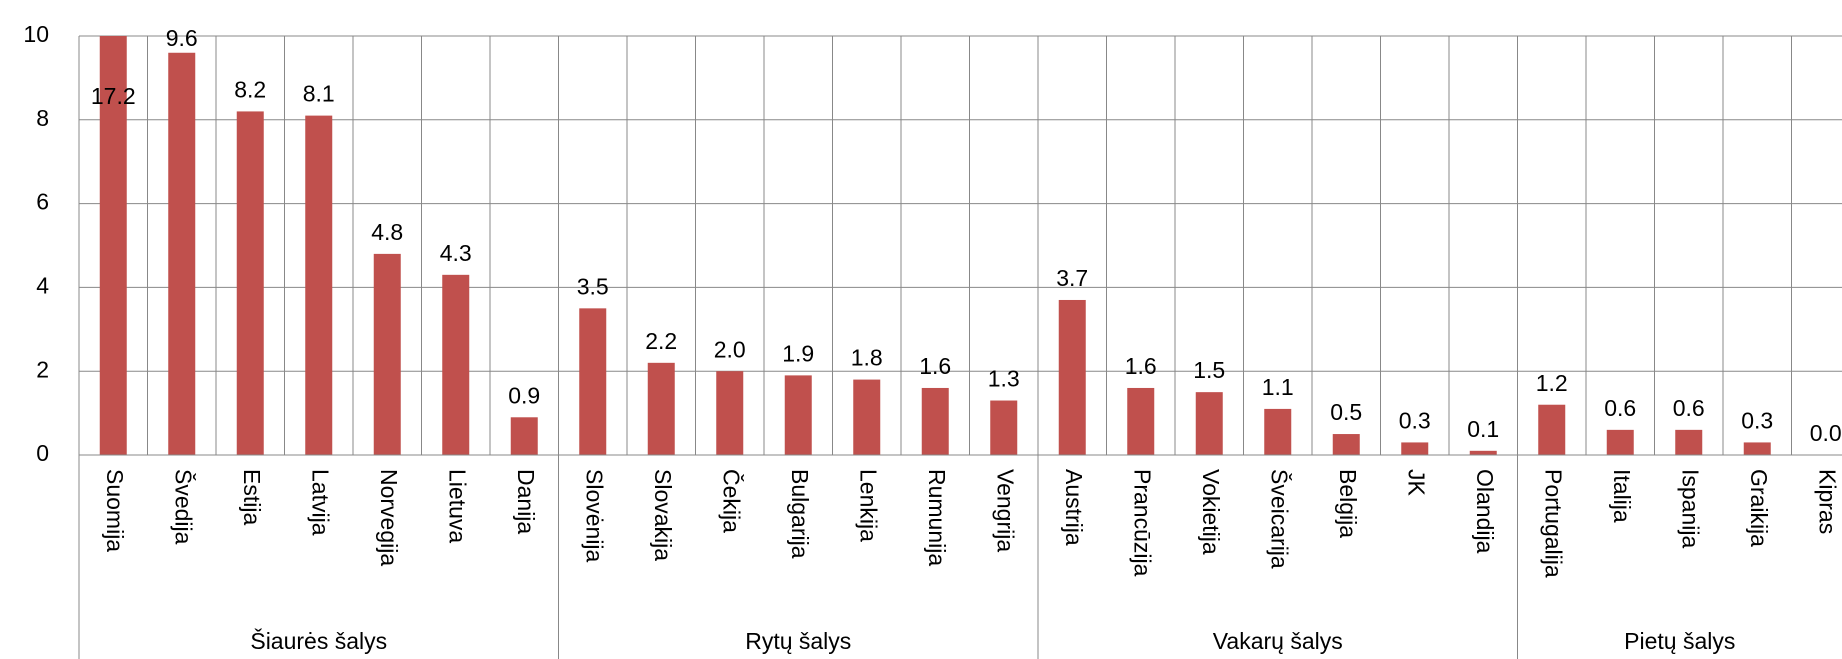  What do you see at coordinates (113, 96) in the screenshot?
I see `value-label: 17.2` at bounding box center [113, 96].